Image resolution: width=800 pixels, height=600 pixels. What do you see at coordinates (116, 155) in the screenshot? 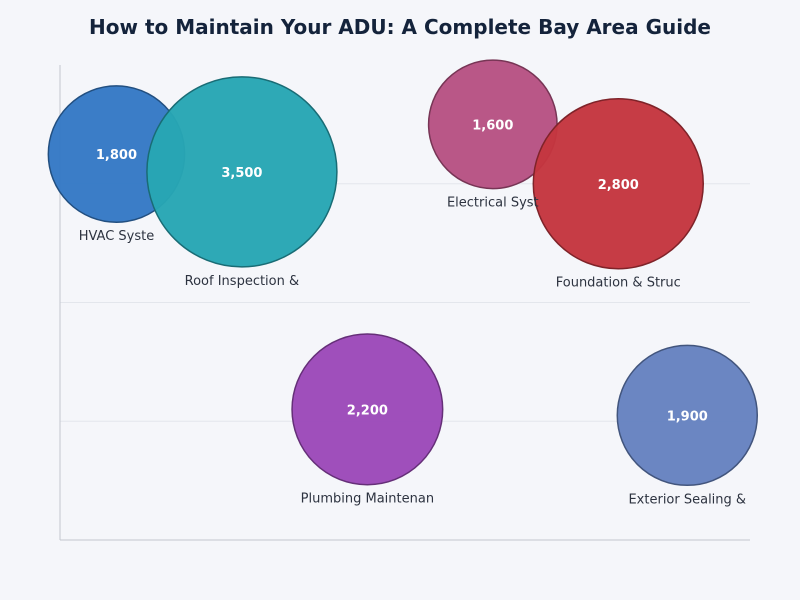
I see `bubble-value-label: 1,800` at bounding box center [116, 155].